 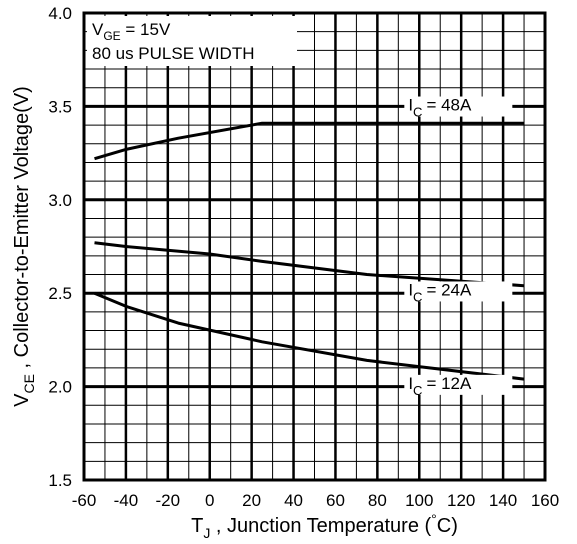 I want to click on y-tick-label: 4.0, so click(x=60, y=13).